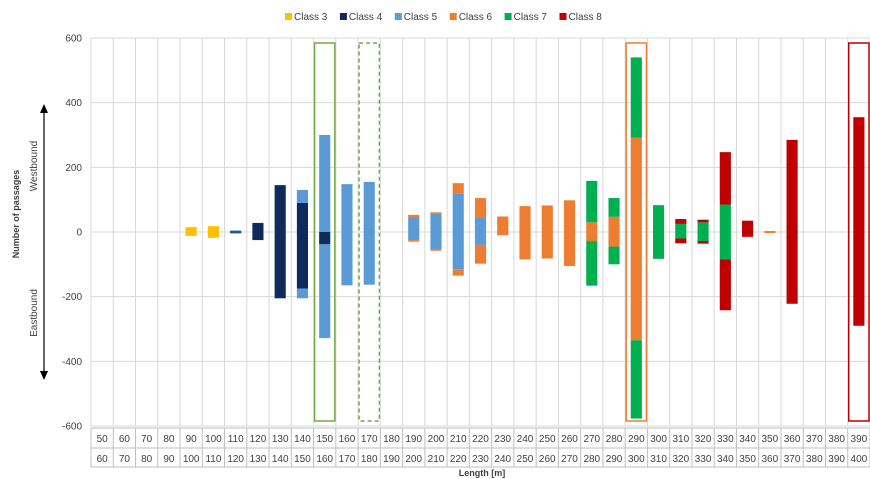  I want to click on x-bin-lower-label: 60, so click(125, 439).